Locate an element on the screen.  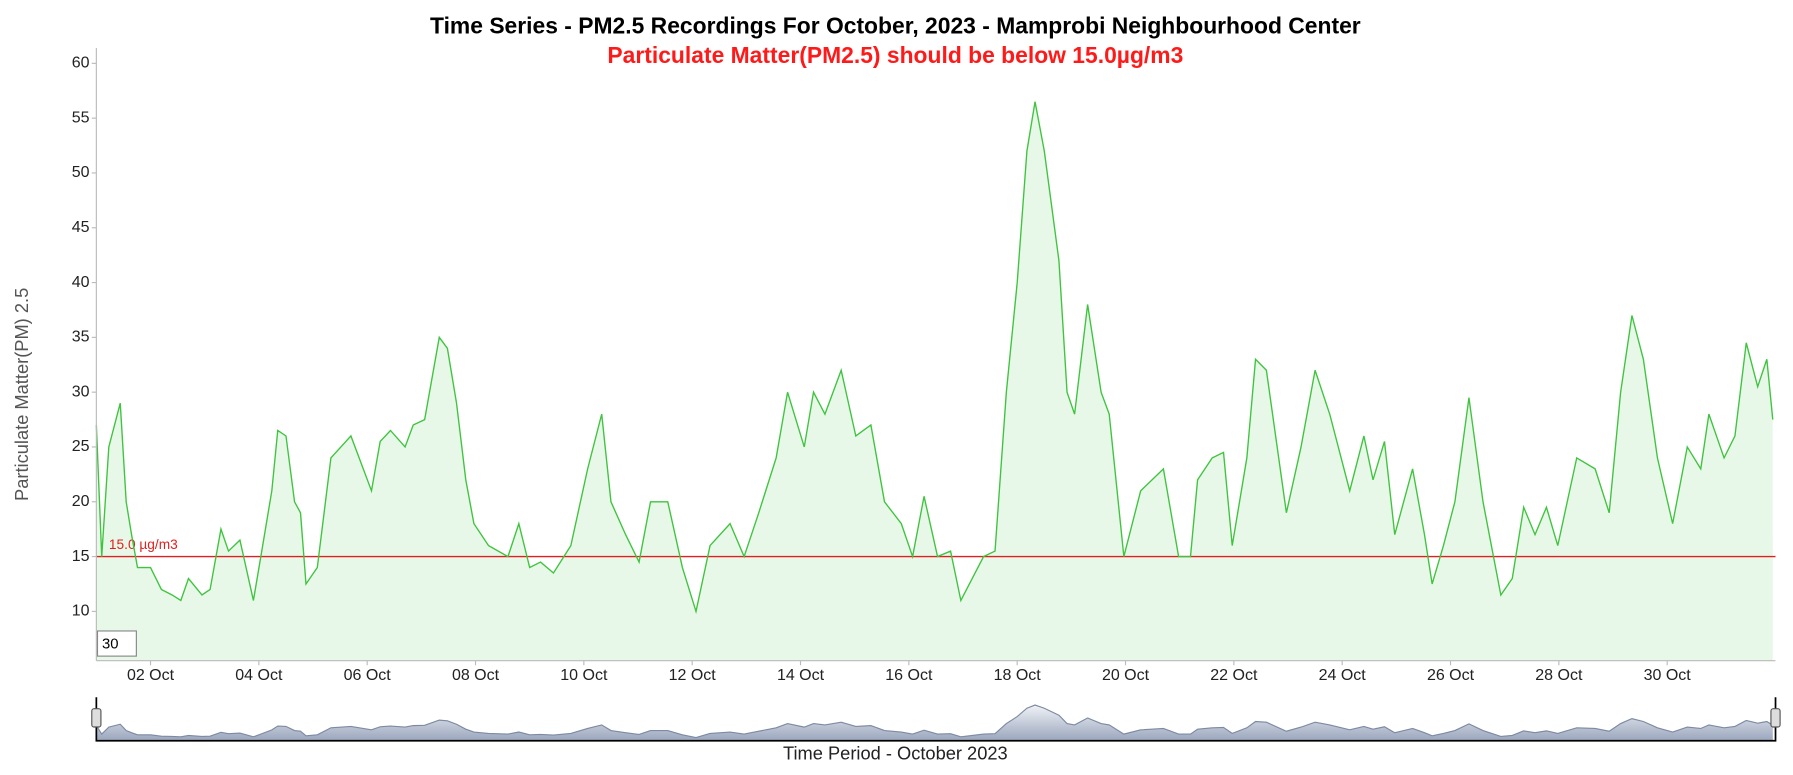
y-tick-label: 15 is located at coordinates (81, 556).